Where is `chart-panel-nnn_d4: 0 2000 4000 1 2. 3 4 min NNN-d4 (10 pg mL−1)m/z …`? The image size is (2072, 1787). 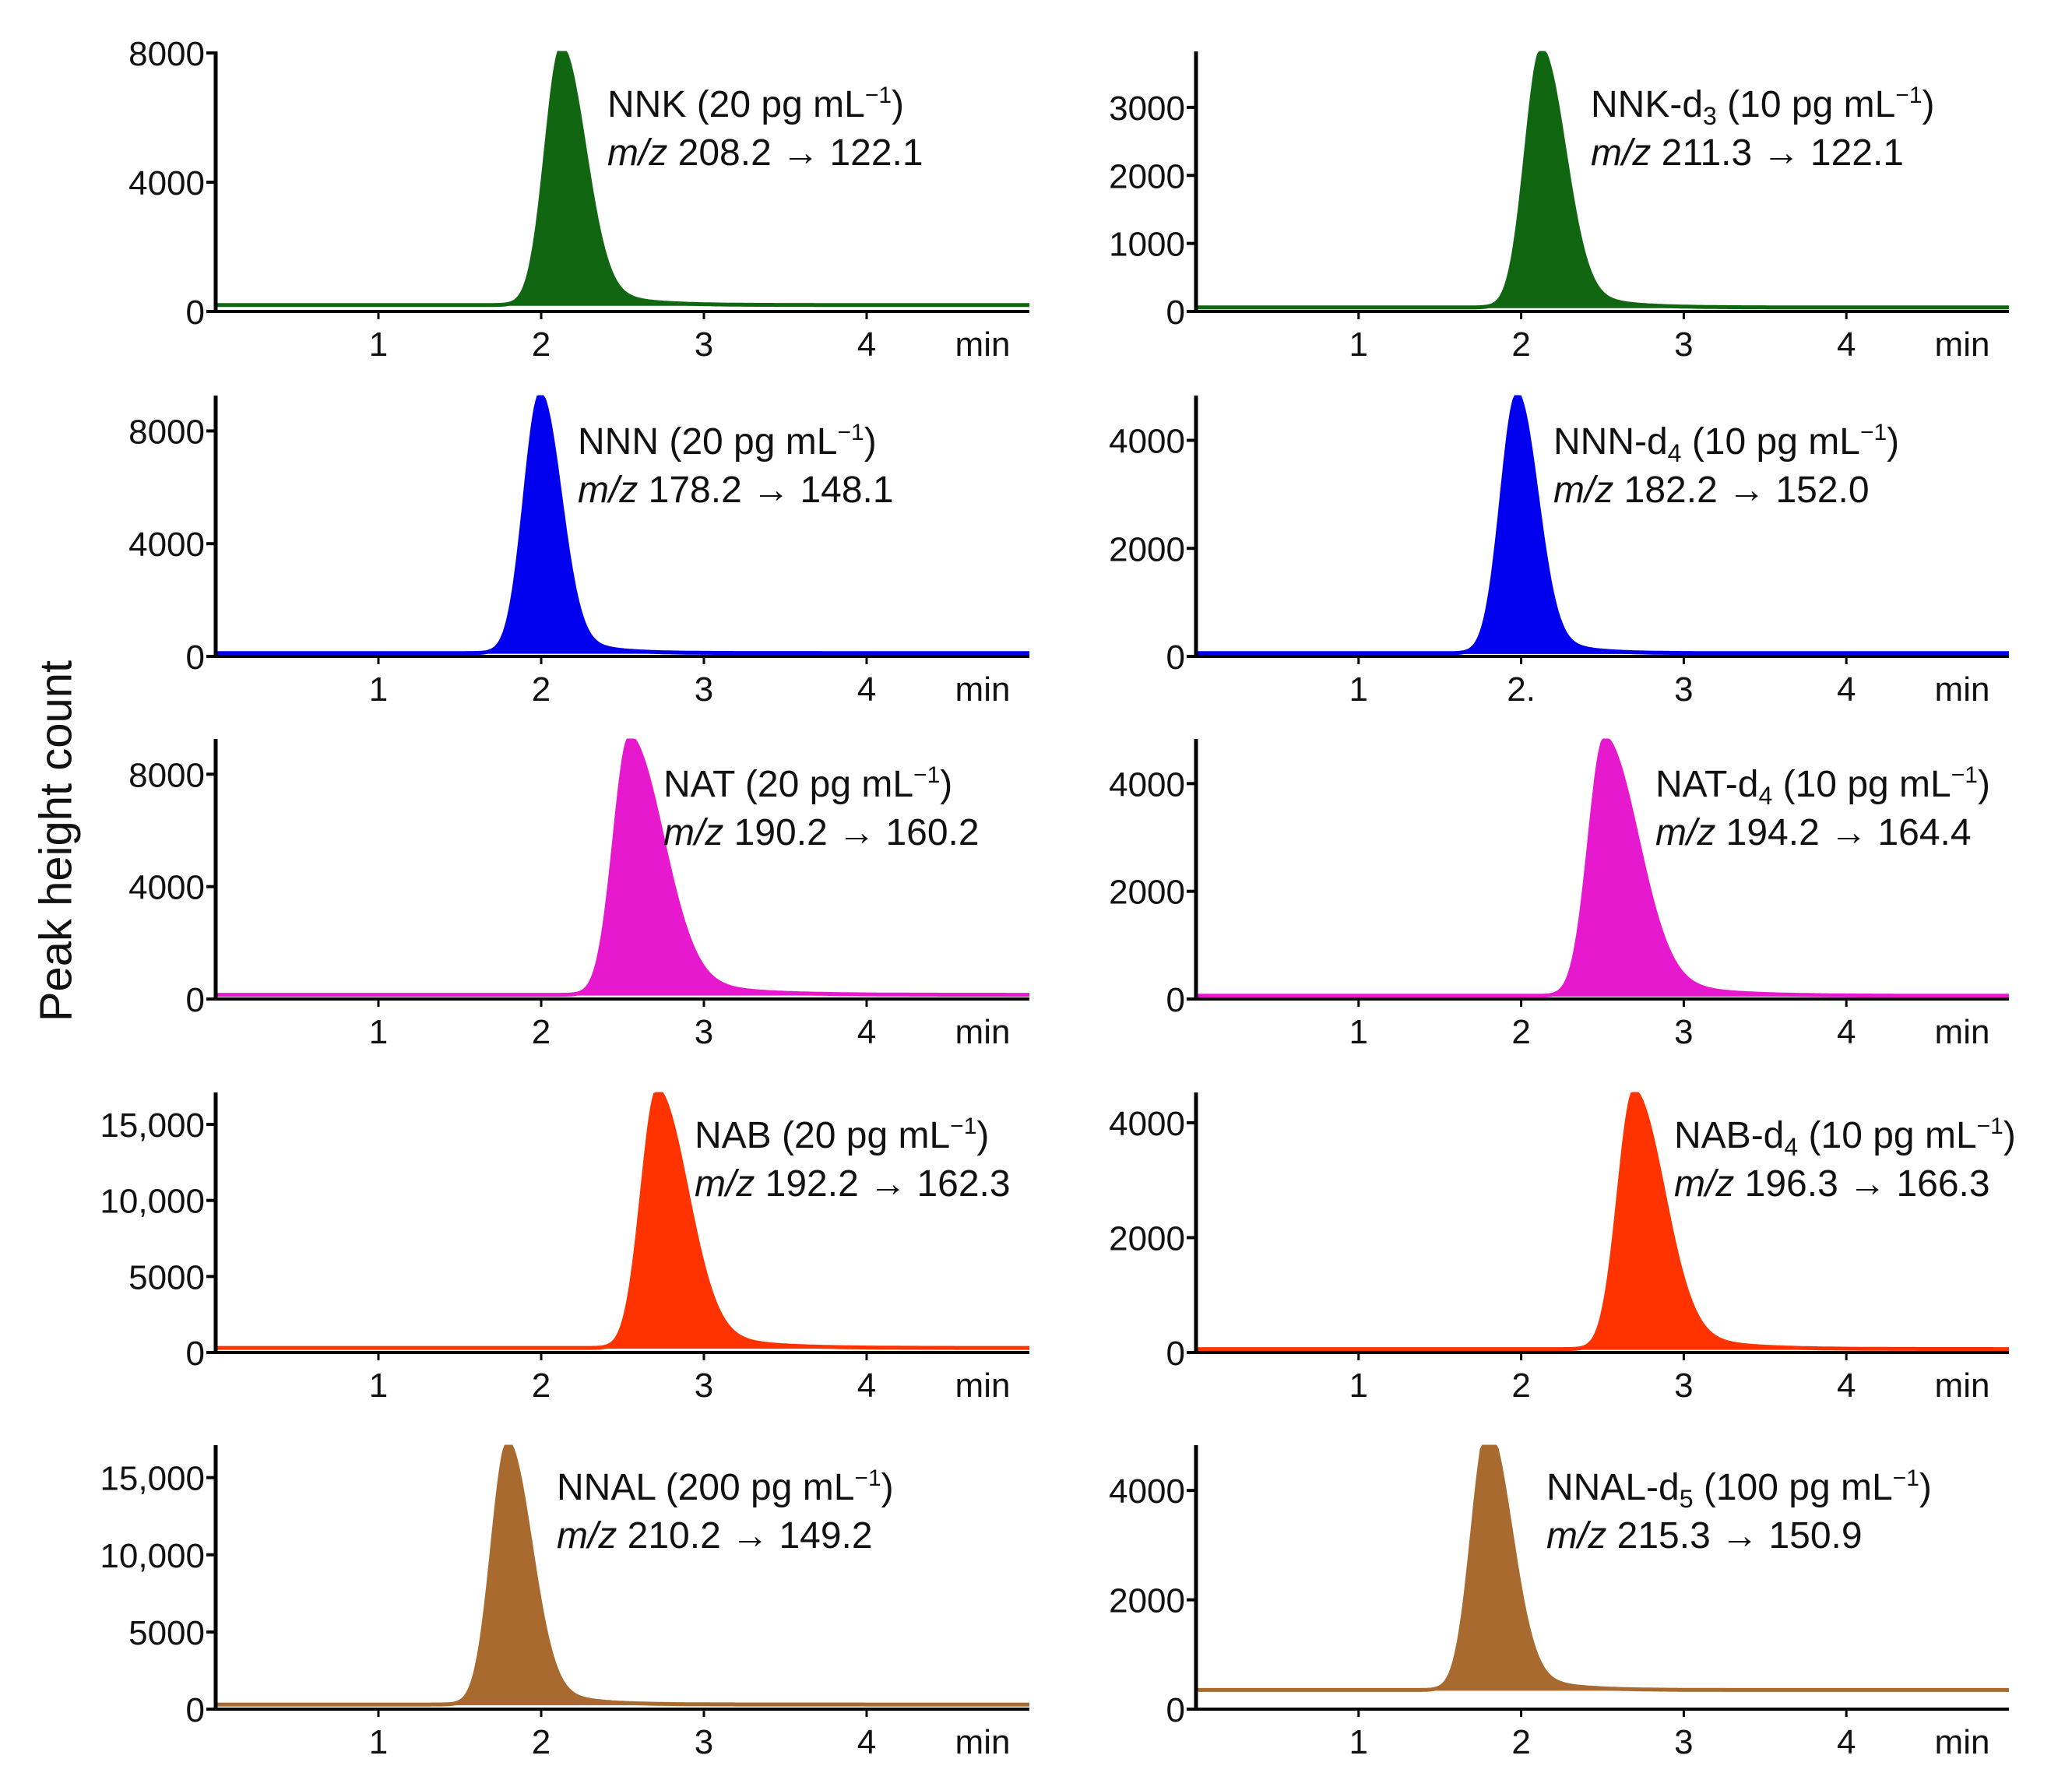 chart-panel-nnn_d4: 0 2000 4000 1 2. 3 4 min NNN-d4 (10 pg mL−1)m/z … is located at coordinates (1559, 552).